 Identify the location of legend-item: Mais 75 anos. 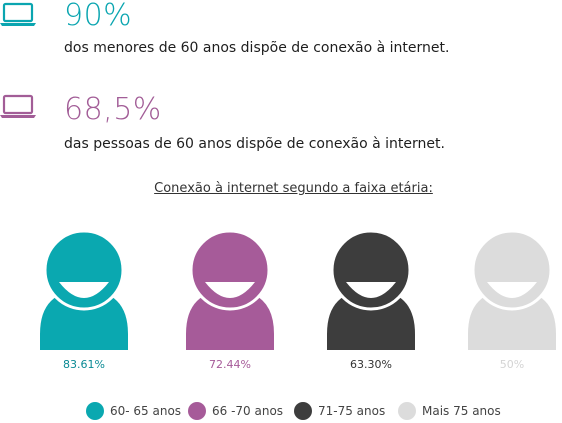
(449, 411).